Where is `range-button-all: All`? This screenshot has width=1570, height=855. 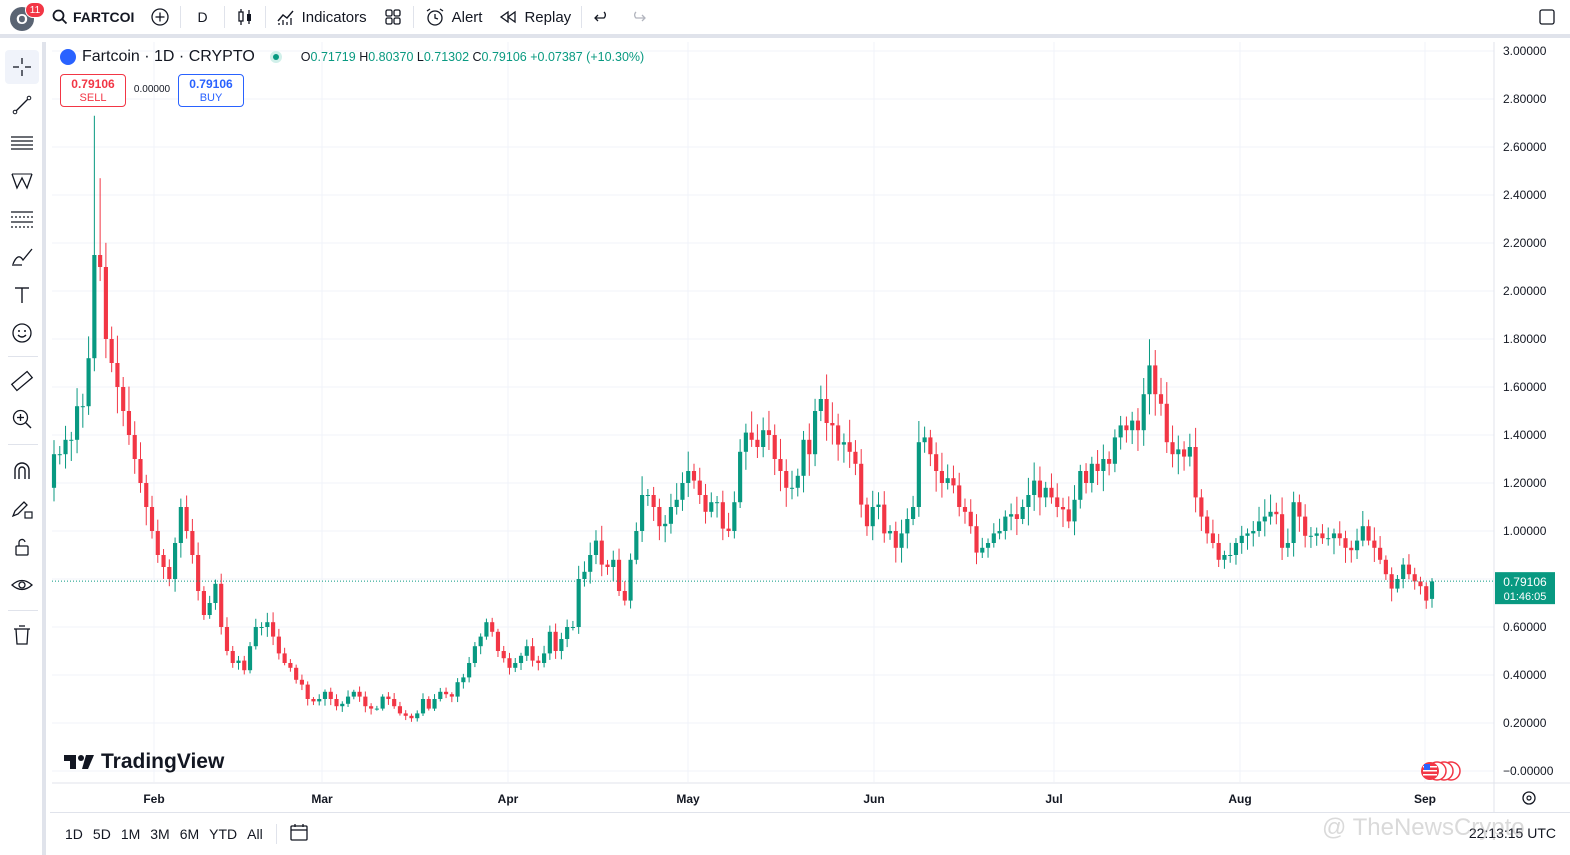
range-button-all: All is located at coordinates (255, 834).